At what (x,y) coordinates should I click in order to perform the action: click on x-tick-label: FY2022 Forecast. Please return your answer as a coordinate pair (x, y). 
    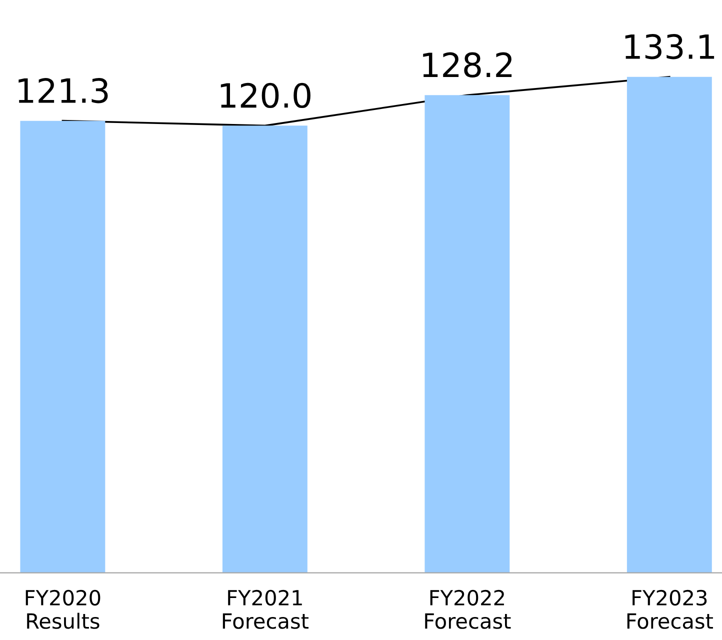
    Looking at the image, I should click on (468, 609).